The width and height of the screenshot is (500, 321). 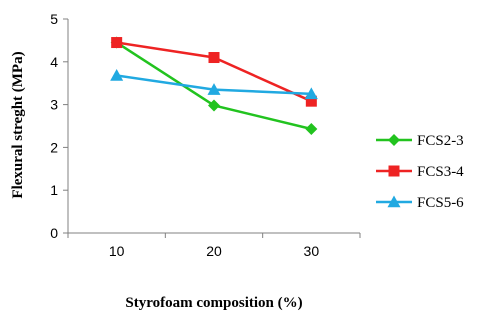 What do you see at coordinates (54, 19) in the screenshot?
I see `y-tick-label: 5` at bounding box center [54, 19].